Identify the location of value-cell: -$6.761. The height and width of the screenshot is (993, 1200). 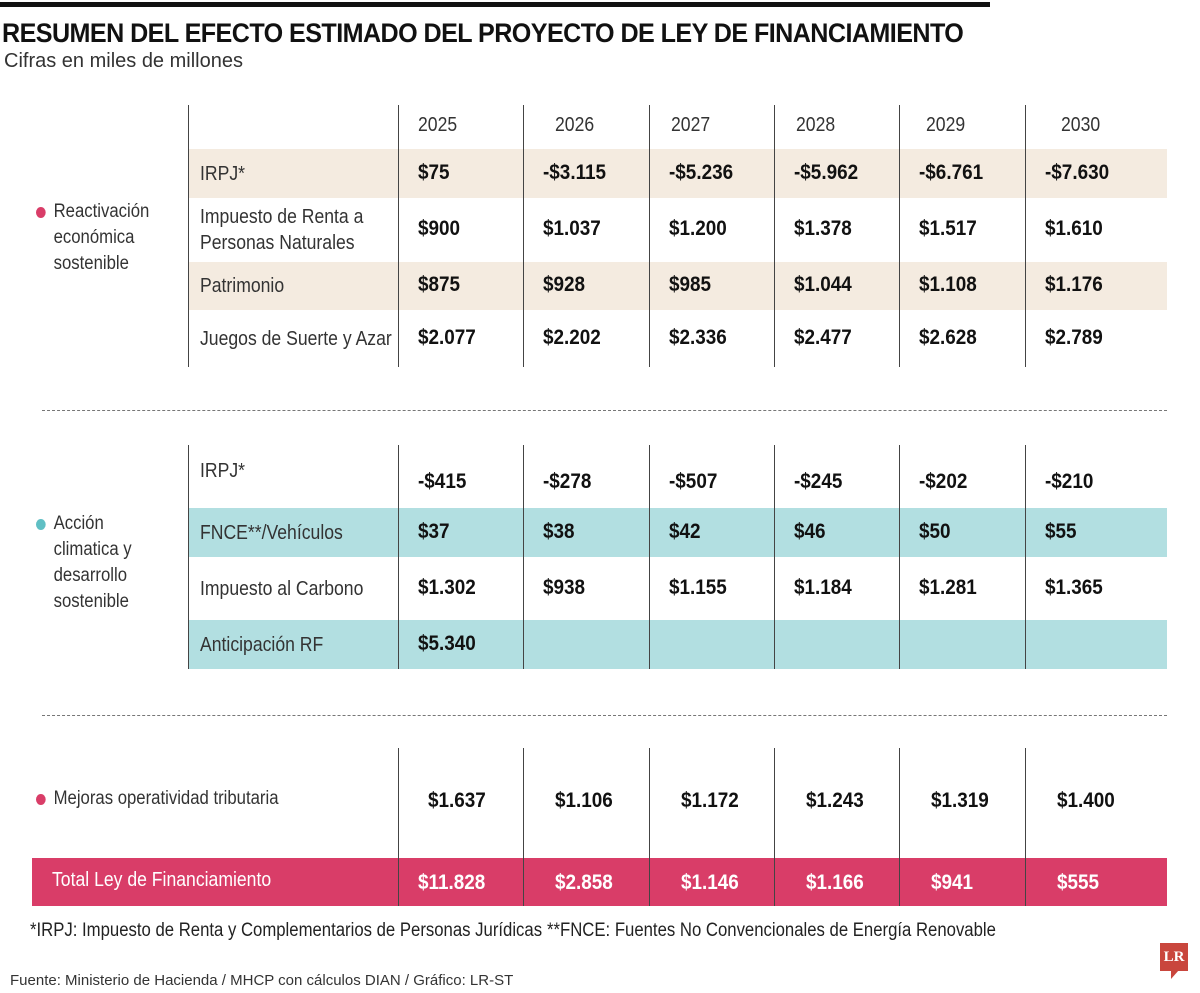
(951, 172).